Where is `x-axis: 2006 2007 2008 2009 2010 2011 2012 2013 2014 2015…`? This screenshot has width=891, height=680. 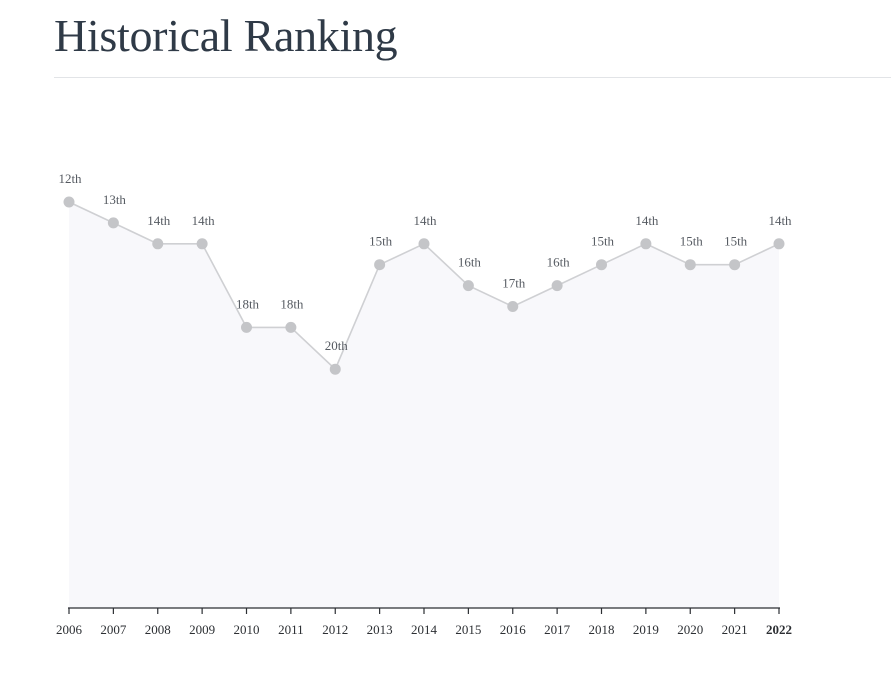
x-axis: 2006 2007 2008 2009 2010 2011 2012 2013 2014 2015… is located at coordinates (424, 622).